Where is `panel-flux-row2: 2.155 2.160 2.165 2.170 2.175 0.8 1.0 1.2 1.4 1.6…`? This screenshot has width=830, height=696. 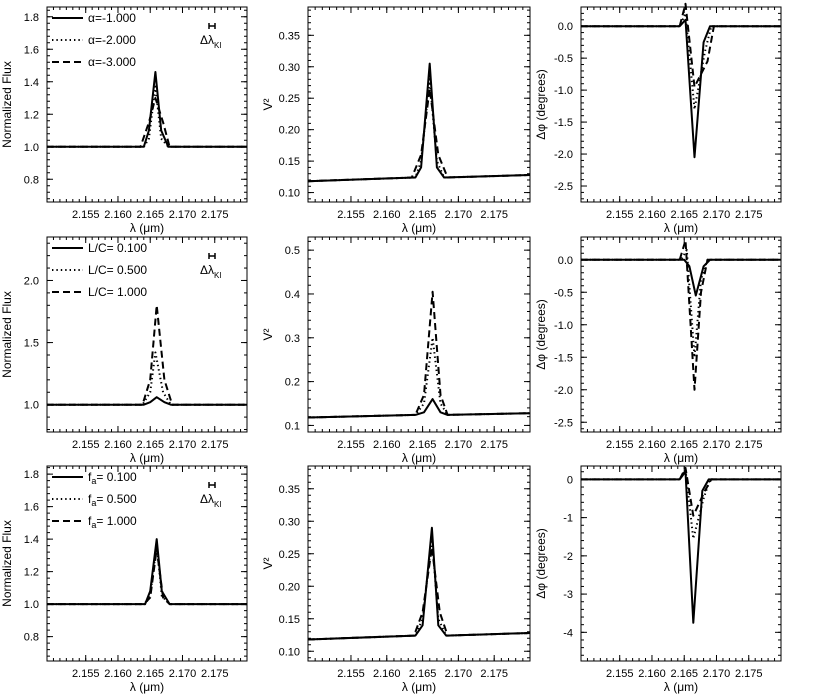 panel-flux-row2: 2.155 2.160 2.165 2.170 2.175 0.8 1.0 1.2 1.4 1.6… is located at coordinates (124, 579).